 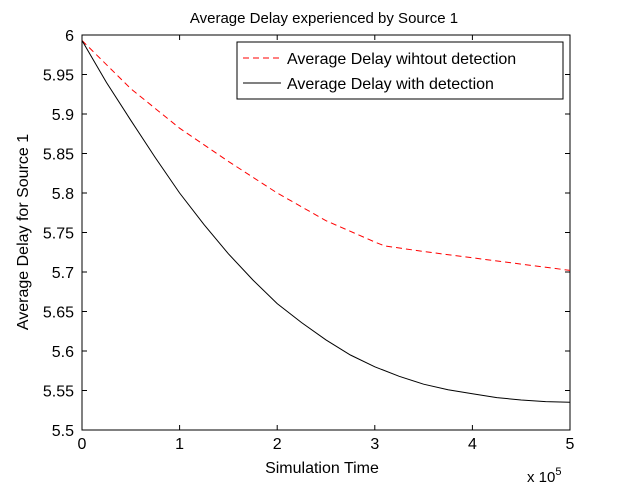 What do you see at coordinates (277, 444) in the screenshot?
I see `x-tick-label: 2` at bounding box center [277, 444].